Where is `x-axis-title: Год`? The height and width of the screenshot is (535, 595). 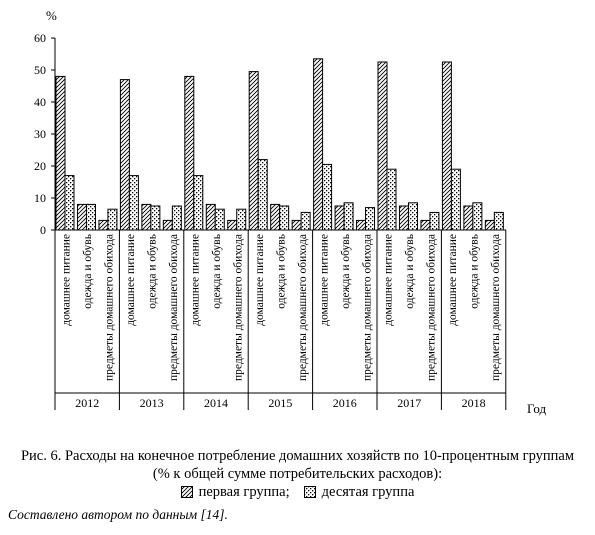
x-axis-title: Год is located at coordinates (536, 408).